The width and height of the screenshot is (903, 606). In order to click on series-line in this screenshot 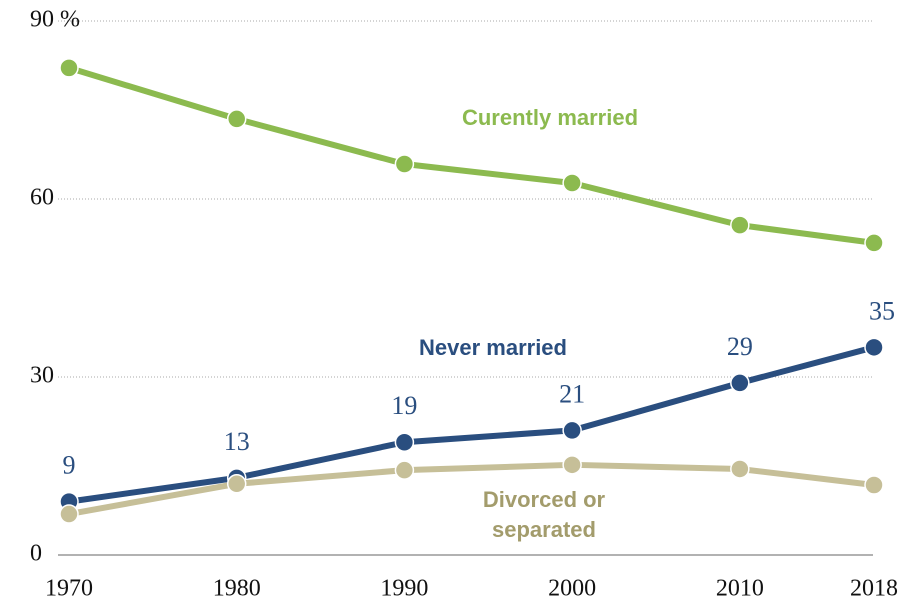, I will do `click(471, 489)`.